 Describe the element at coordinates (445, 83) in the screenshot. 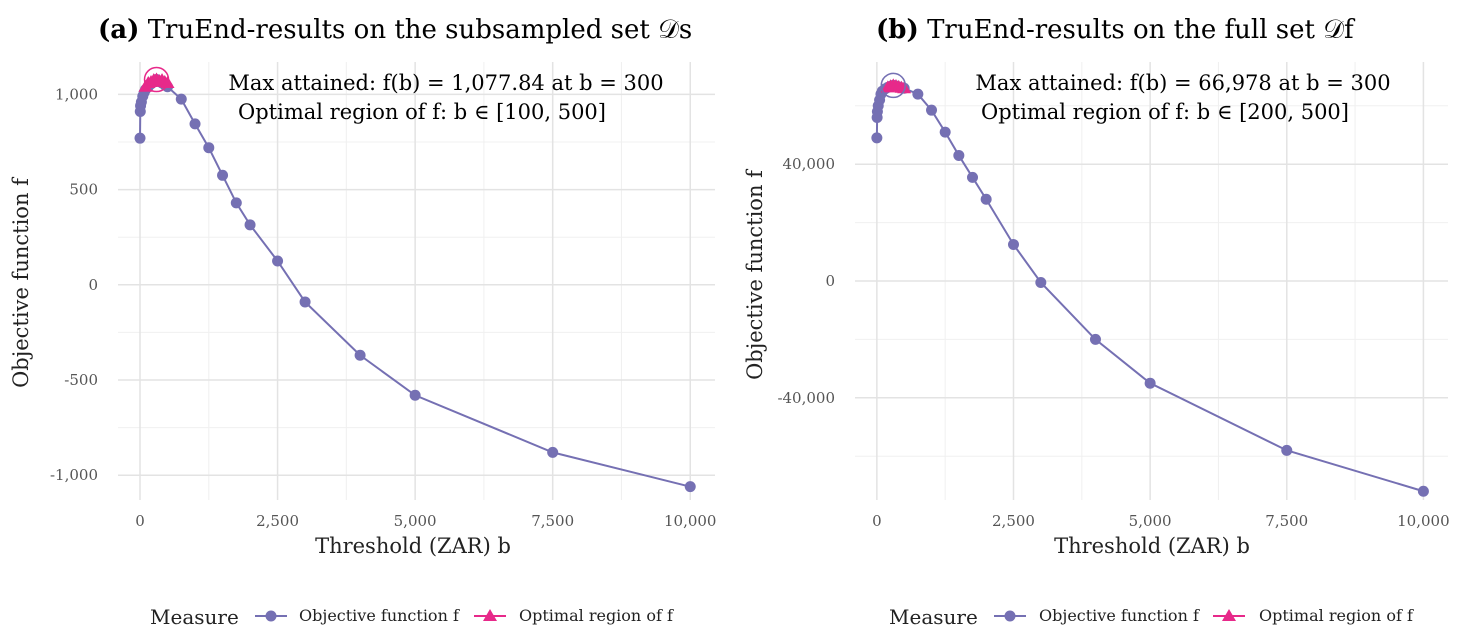

I see `panel-a-annotation-line1: Max attained: f(b) = 1,077.84 at b = 300` at that location.